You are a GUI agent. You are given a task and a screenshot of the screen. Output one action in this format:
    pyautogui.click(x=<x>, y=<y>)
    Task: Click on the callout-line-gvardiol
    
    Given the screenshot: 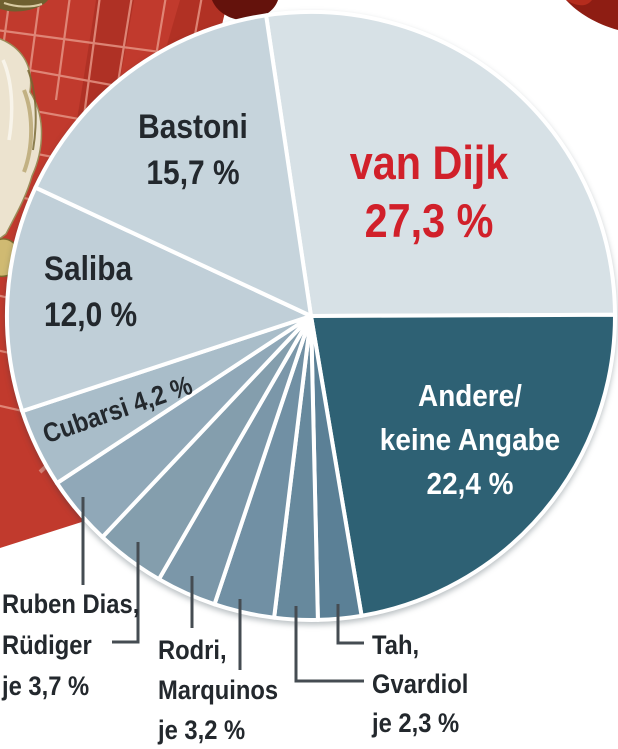 What is the action you would take?
    pyautogui.click(x=329, y=644)
    